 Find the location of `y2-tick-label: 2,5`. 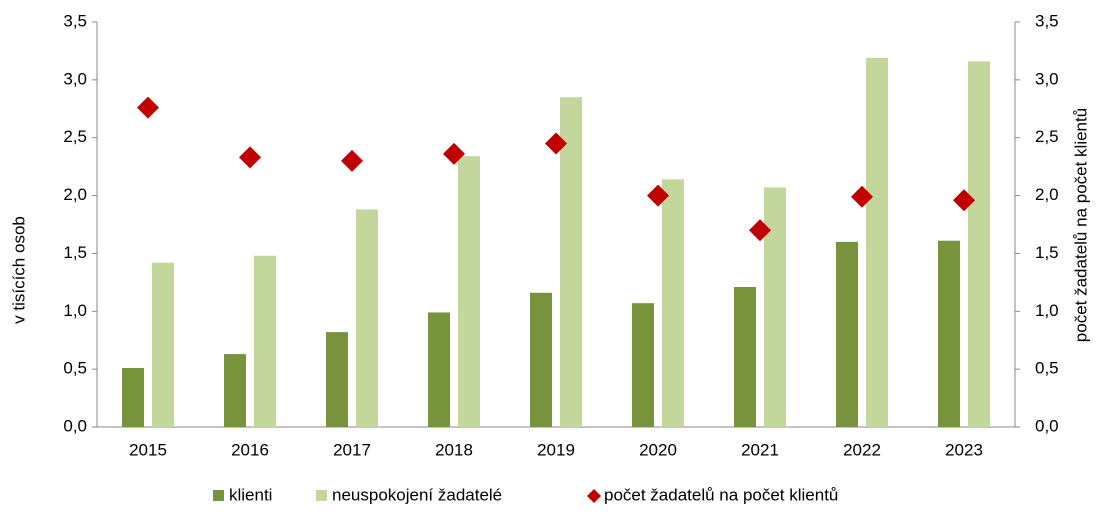

y2-tick-label: 2,5 is located at coordinates (1047, 136).